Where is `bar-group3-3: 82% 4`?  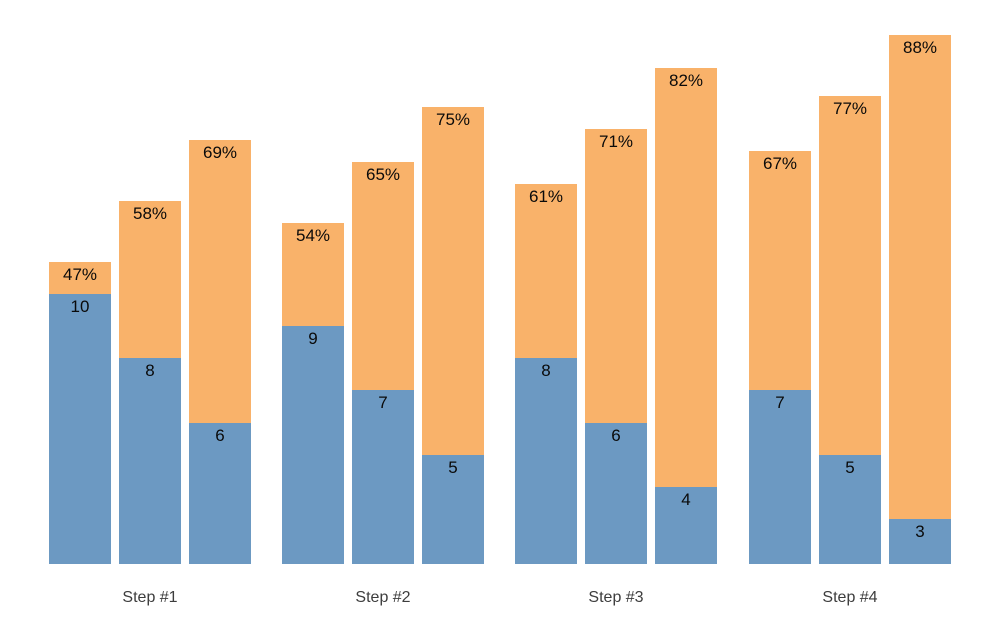 bar-group3-3: 82% 4 is located at coordinates (686, 316).